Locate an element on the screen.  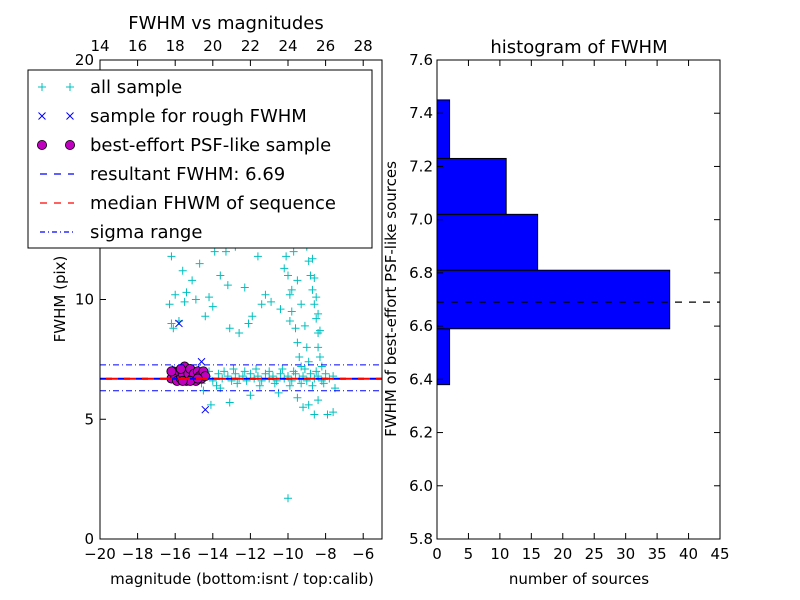
top-tick-label: 22 is located at coordinates (250, 46).